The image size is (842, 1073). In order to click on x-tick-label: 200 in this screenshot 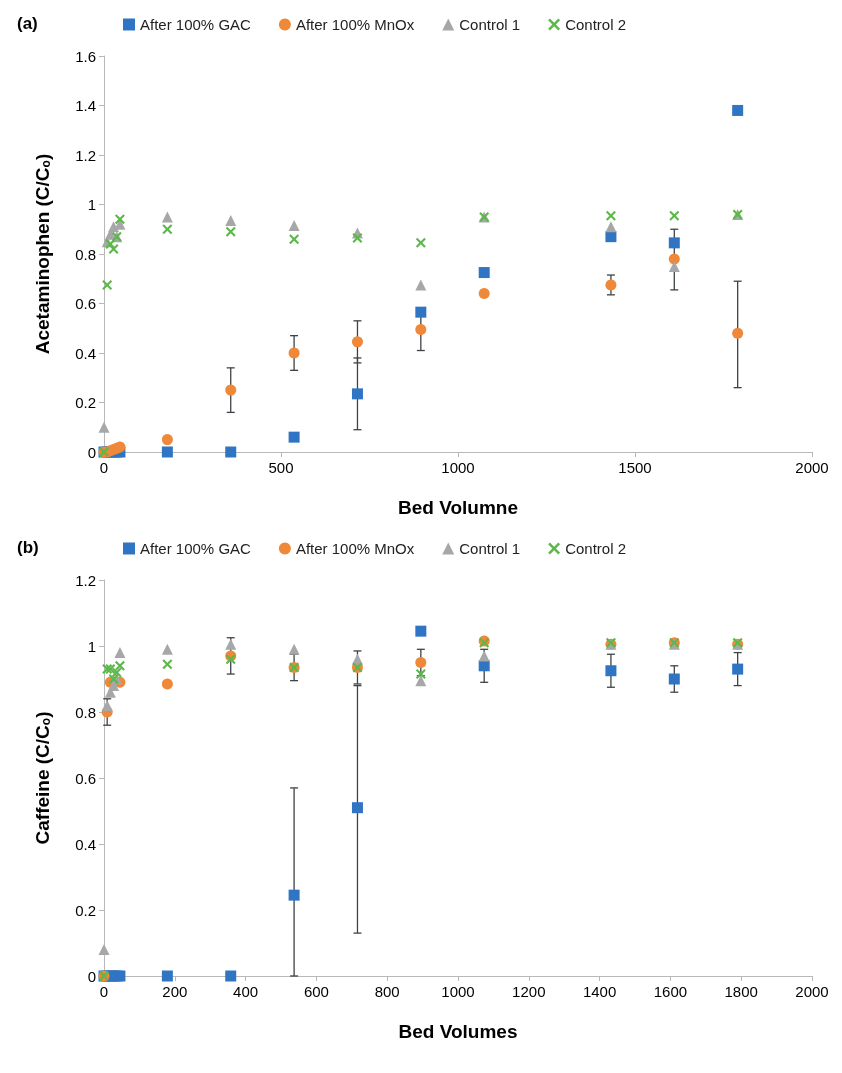, I will do `click(175, 991)`.